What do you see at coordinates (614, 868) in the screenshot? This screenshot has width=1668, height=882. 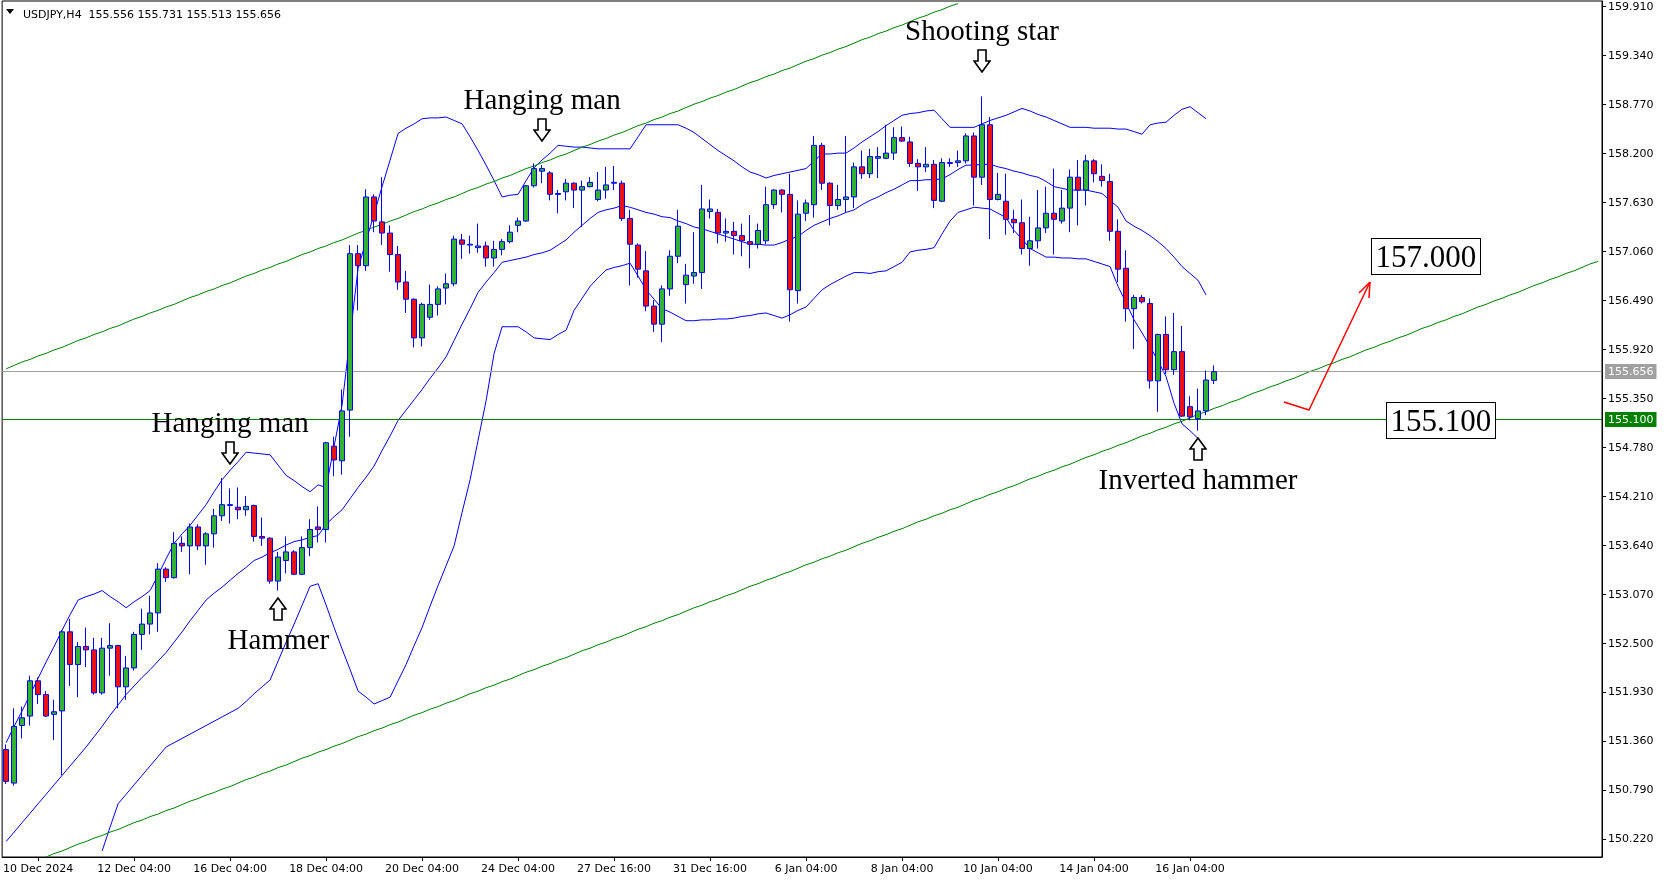 I see `x-tick-label: 27 Dec 16:00` at bounding box center [614, 868].